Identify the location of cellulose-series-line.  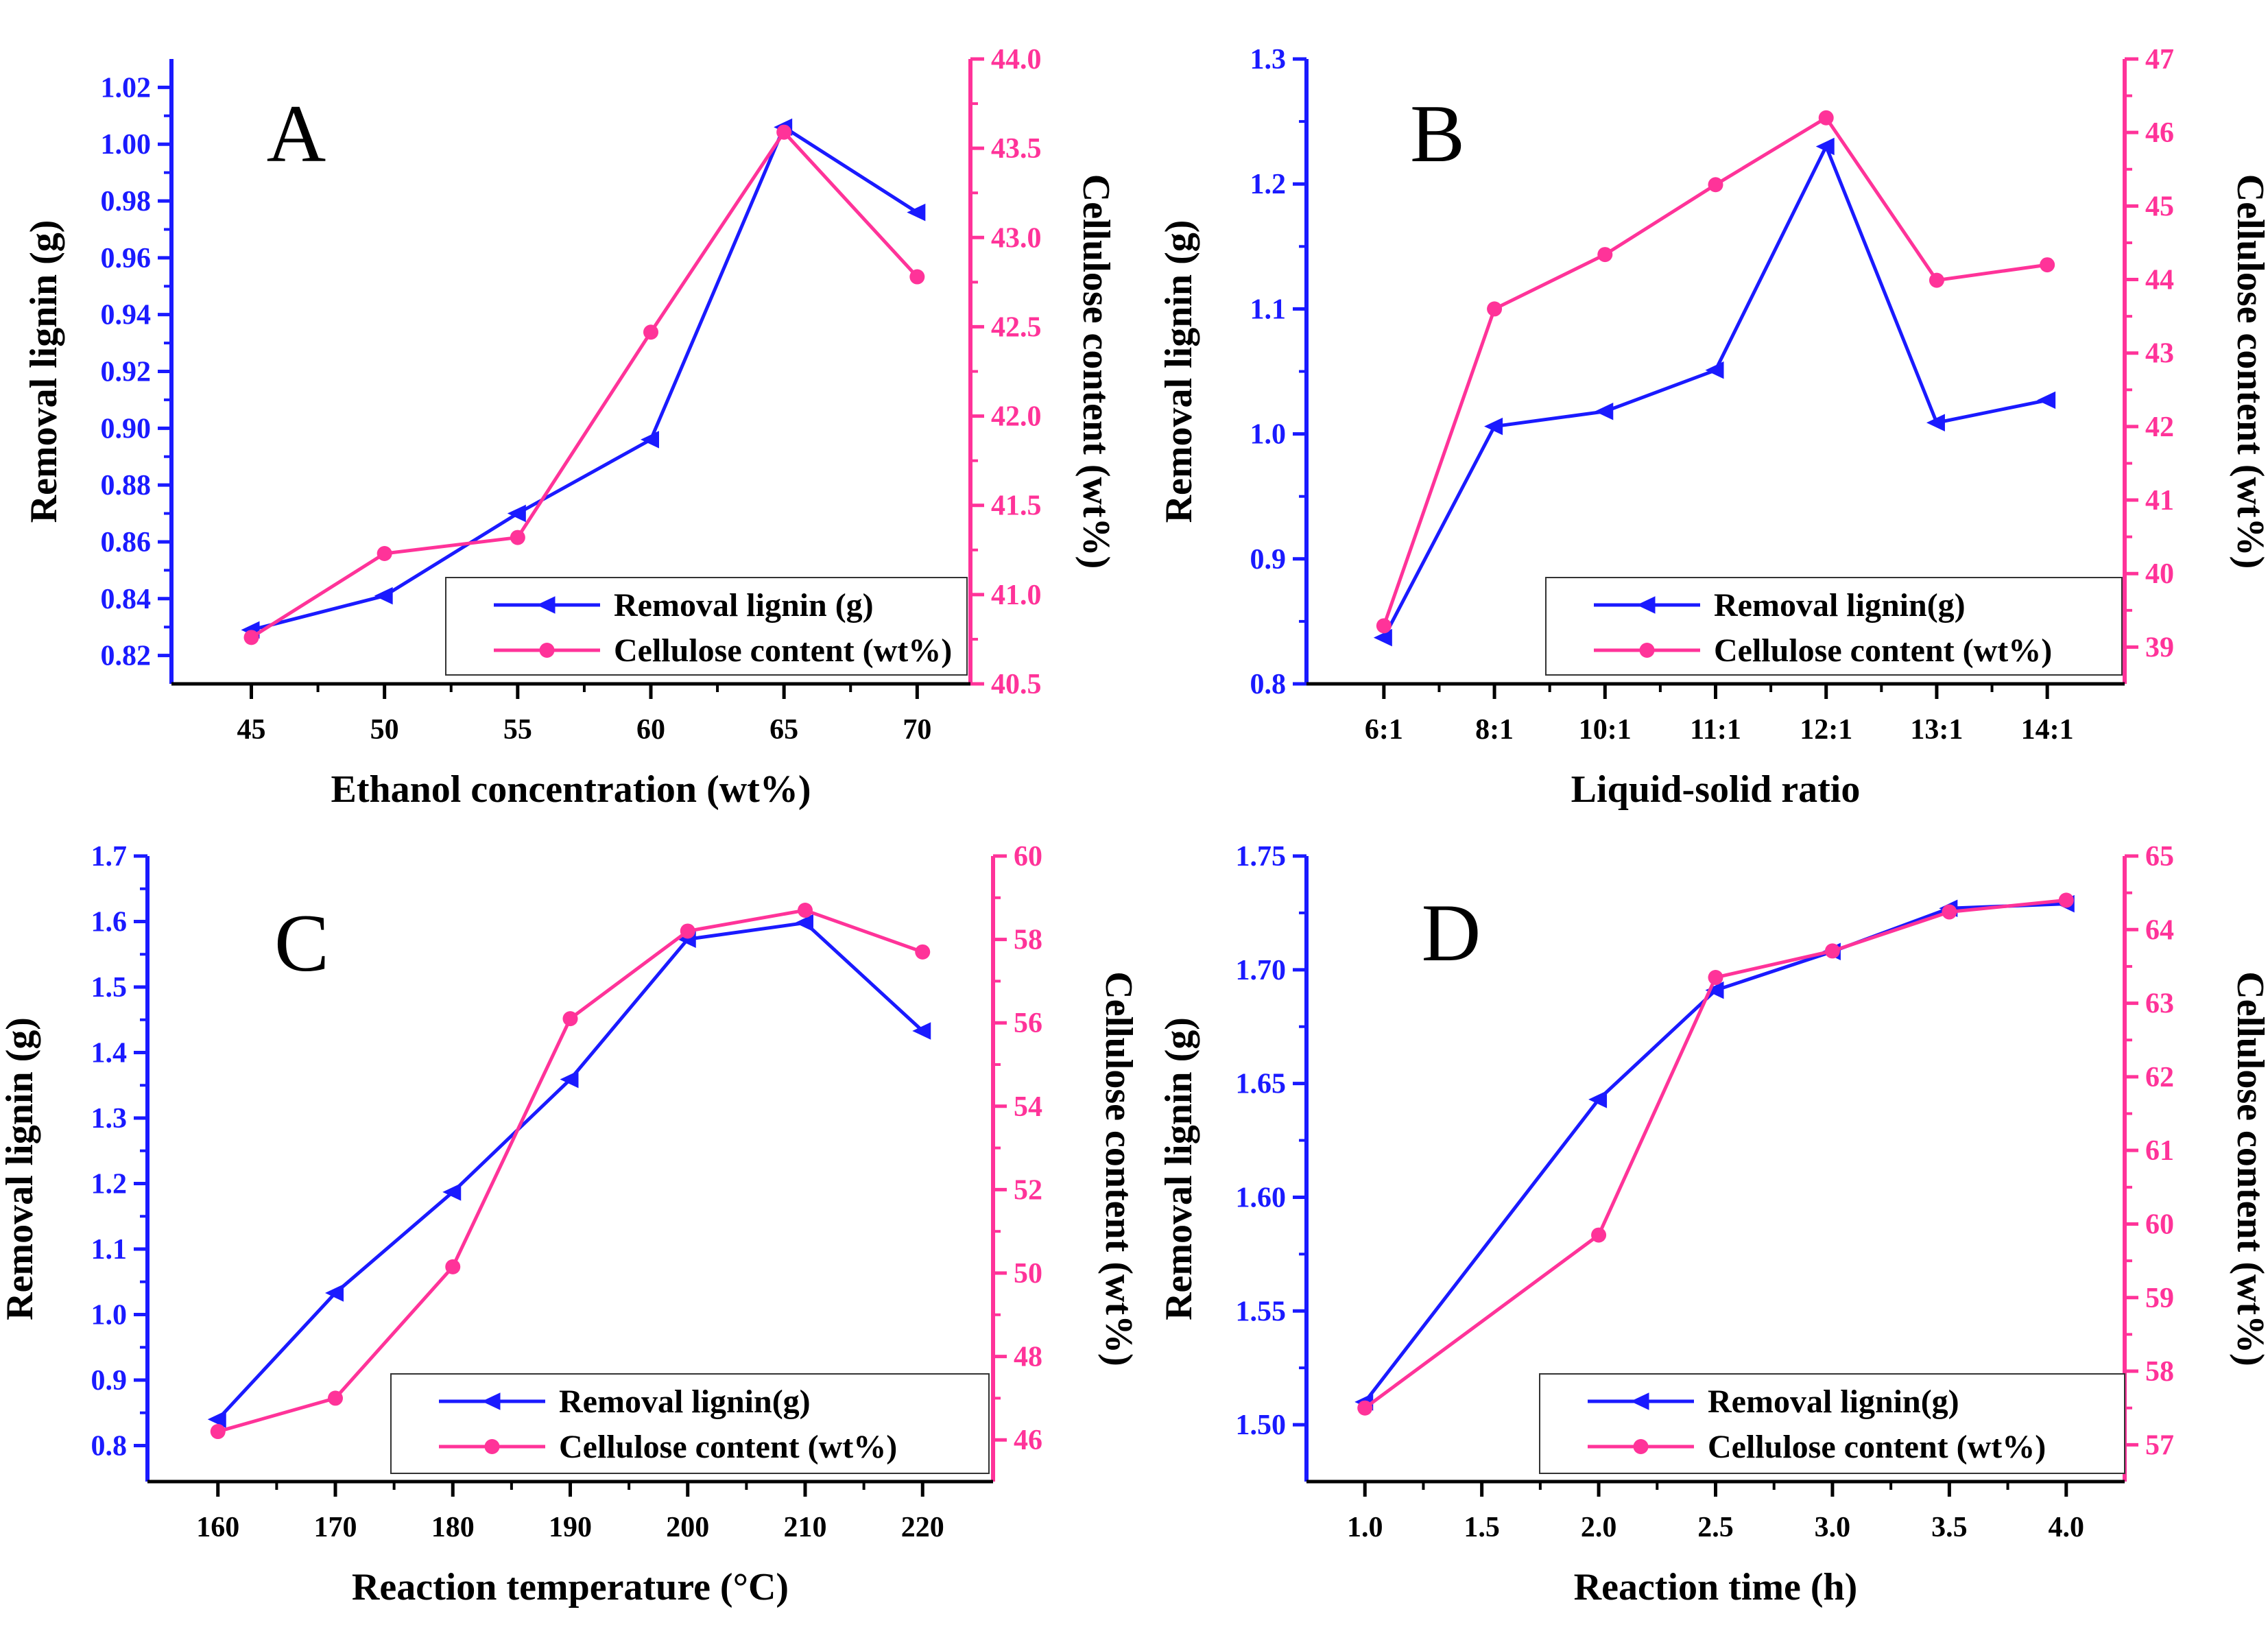
(1715, 1154).